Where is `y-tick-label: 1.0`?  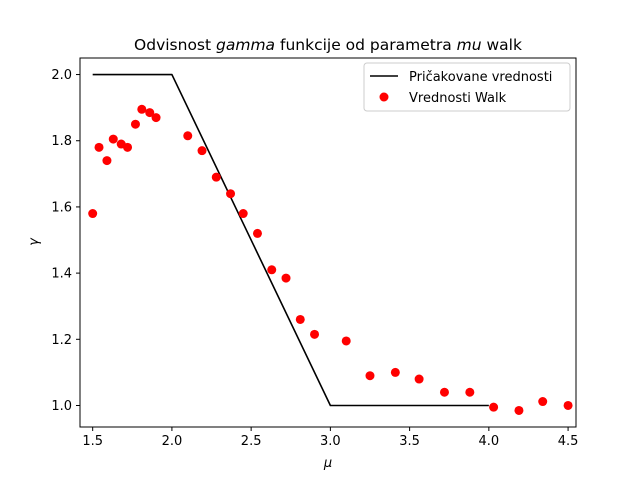
y-tick-label: 1.0 is located at coordinates (61, 406).